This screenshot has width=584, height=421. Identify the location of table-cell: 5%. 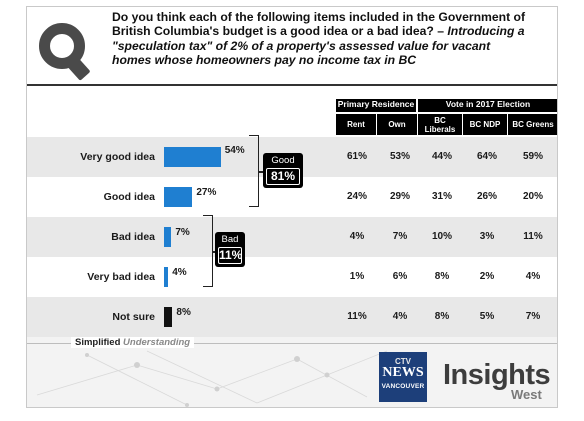
(487, 316).